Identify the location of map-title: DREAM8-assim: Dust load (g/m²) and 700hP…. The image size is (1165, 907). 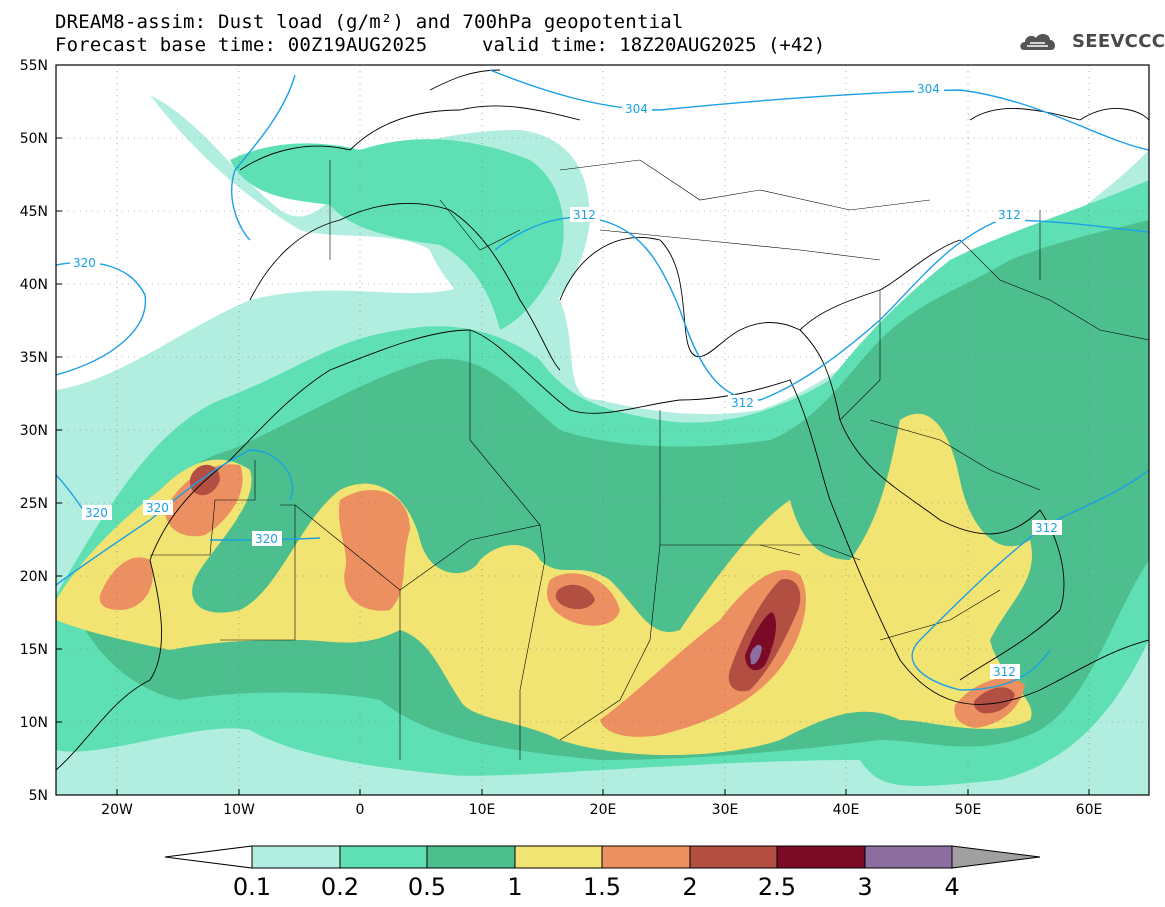
(369, 22).